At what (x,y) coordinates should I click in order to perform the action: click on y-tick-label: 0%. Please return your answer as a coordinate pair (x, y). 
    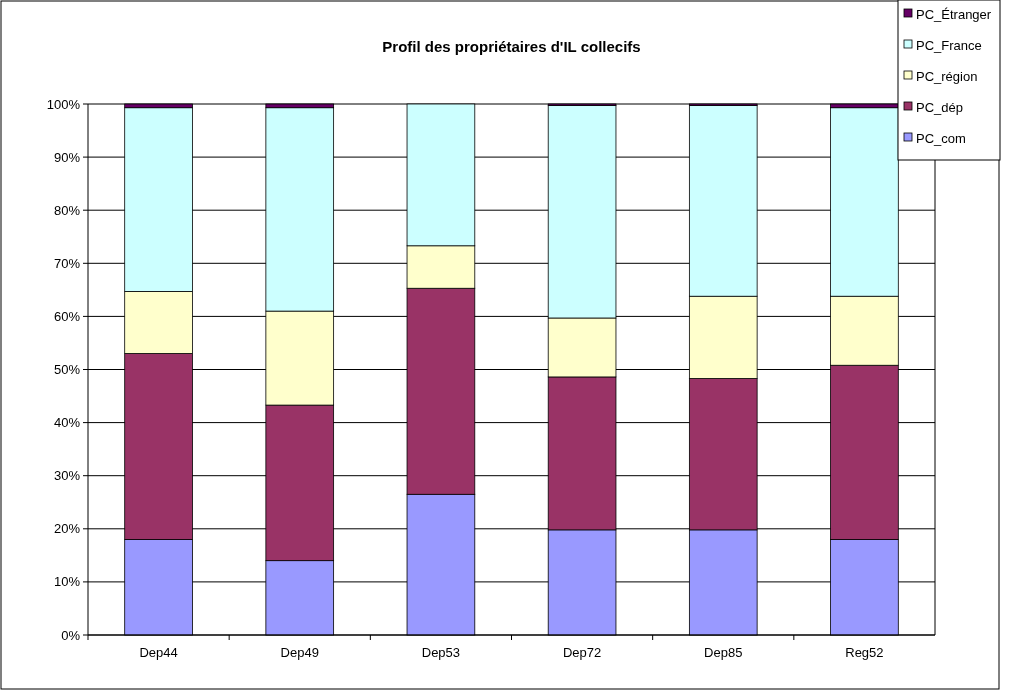
    Looking at the image, I should click on (71, 635).